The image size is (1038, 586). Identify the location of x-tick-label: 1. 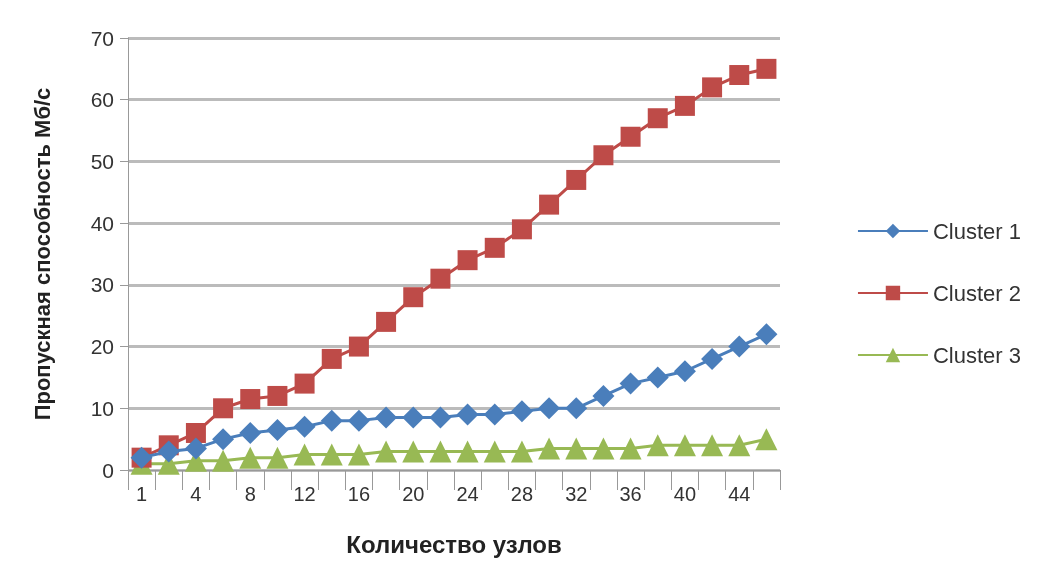
(142, 494).